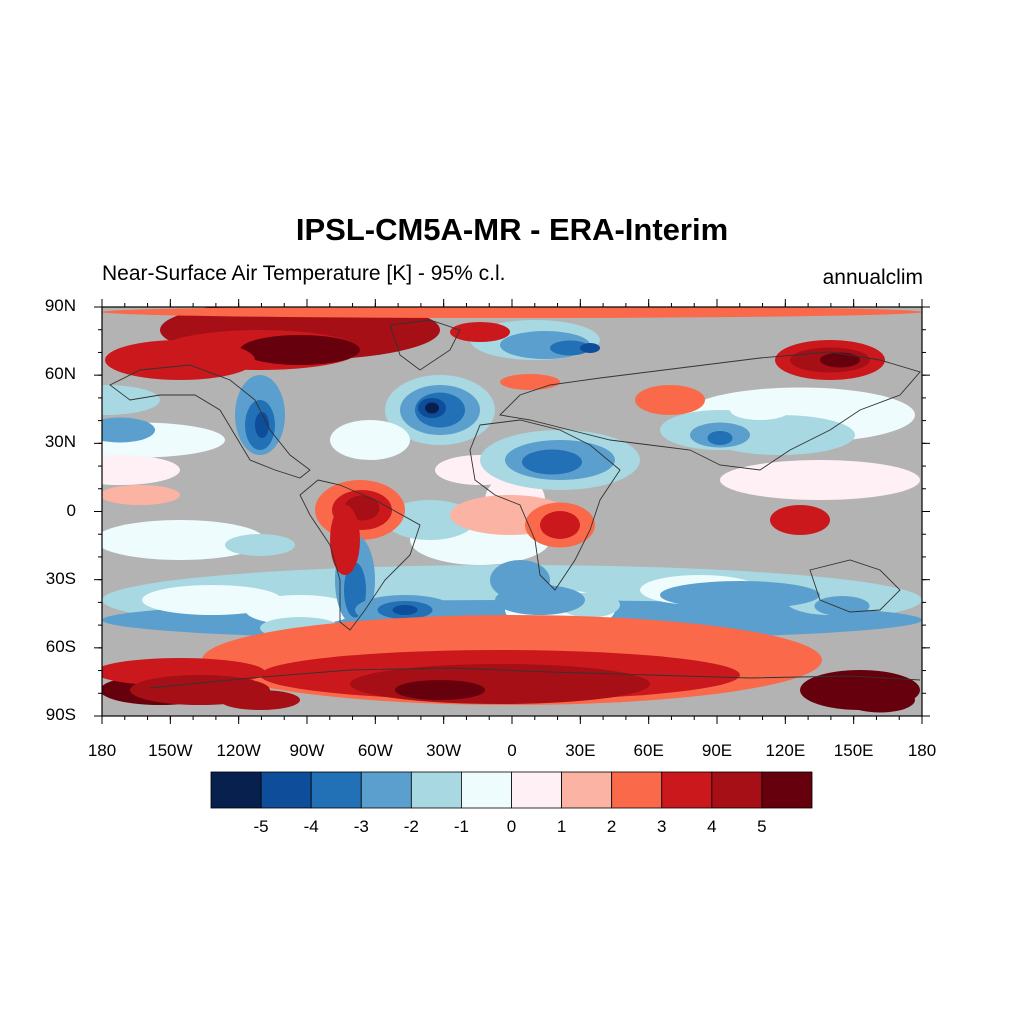  Describe the element at coordinates (853, 750) in the screenshot. I see `lon-label: 150E` at that location.